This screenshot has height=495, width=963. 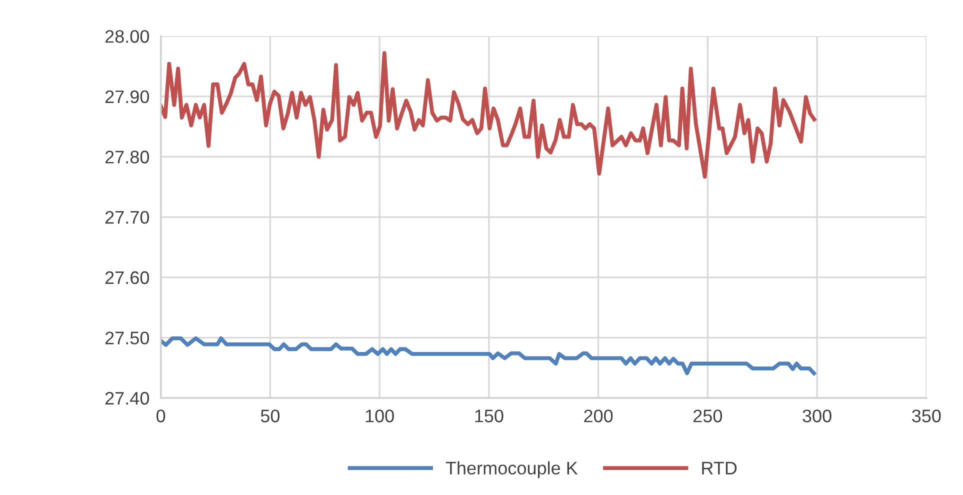 What do you see at coordinates (127, 157) in the screenshot?
I see `y-tick-label: 27.80` at bounding box center [127, 157].